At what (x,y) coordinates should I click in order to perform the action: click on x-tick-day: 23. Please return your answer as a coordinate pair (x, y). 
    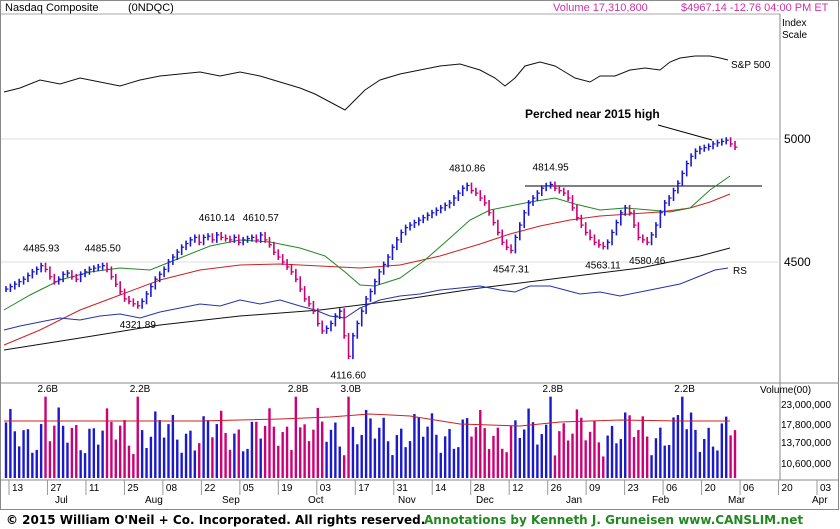
    Looking at the image, I should click on (634, 488).